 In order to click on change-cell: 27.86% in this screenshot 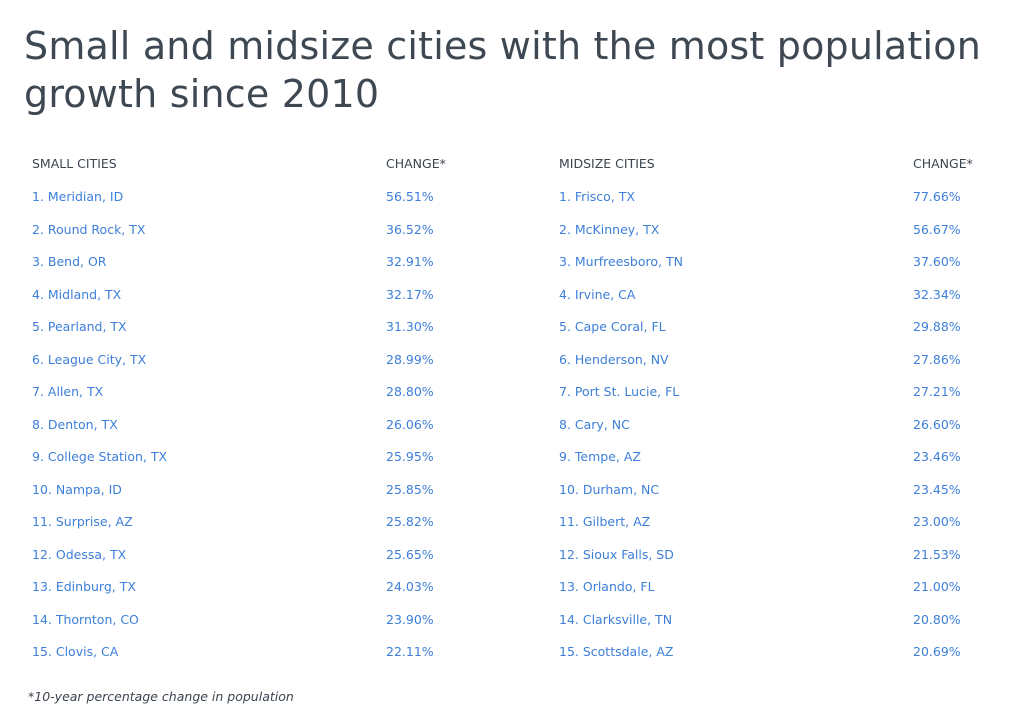, I will do `click(937, 359)`.